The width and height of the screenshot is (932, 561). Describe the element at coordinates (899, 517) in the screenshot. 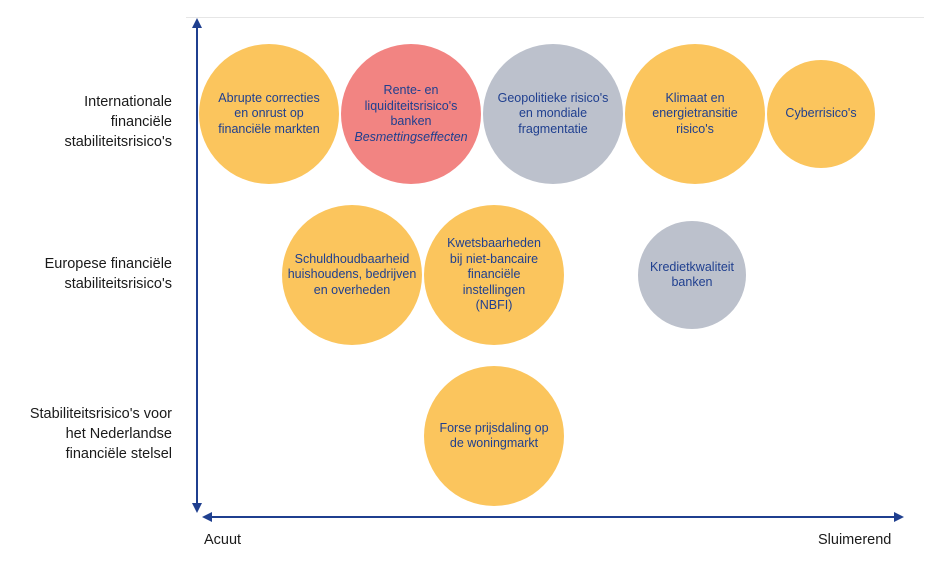

I see `horizontal-axis-right-arrow` at that location.